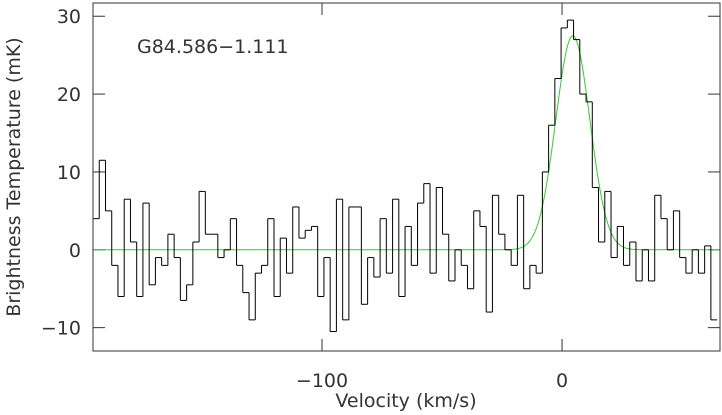 Image resolution: width=722 pixels, height=415 pixels. What do you see at coordinates (562, 381) in the screenshot?
I see `x-tick-label: 0` at bounding box center [562, 381].